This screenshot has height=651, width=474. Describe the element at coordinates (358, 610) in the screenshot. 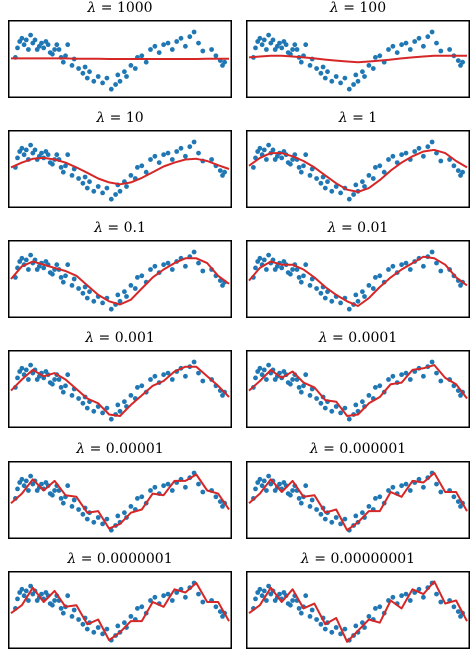

I see `plot-frame` at that location.